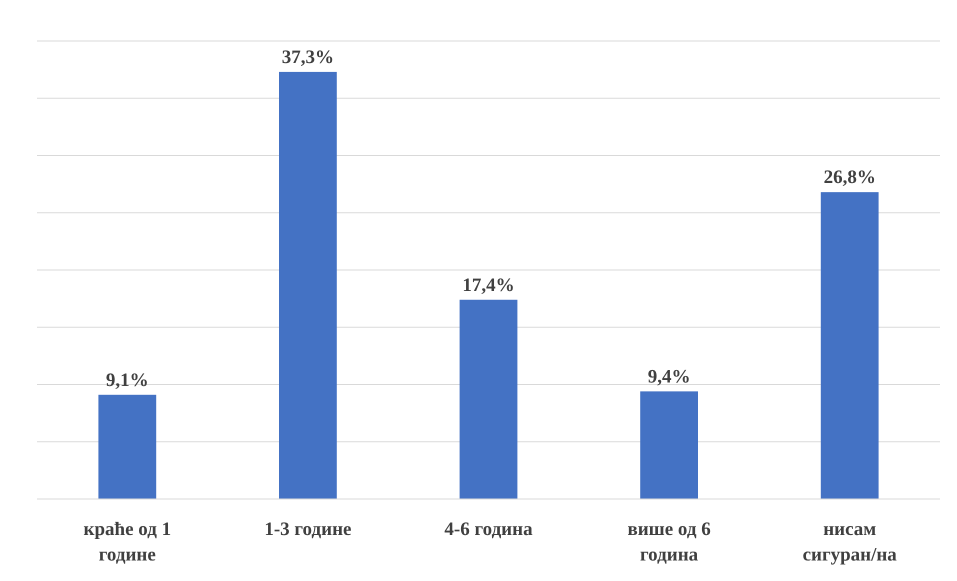  Describe the element at coordinates (489, 529) in the screenshot. I see `x-tick-label: 4-6 година` at that location.